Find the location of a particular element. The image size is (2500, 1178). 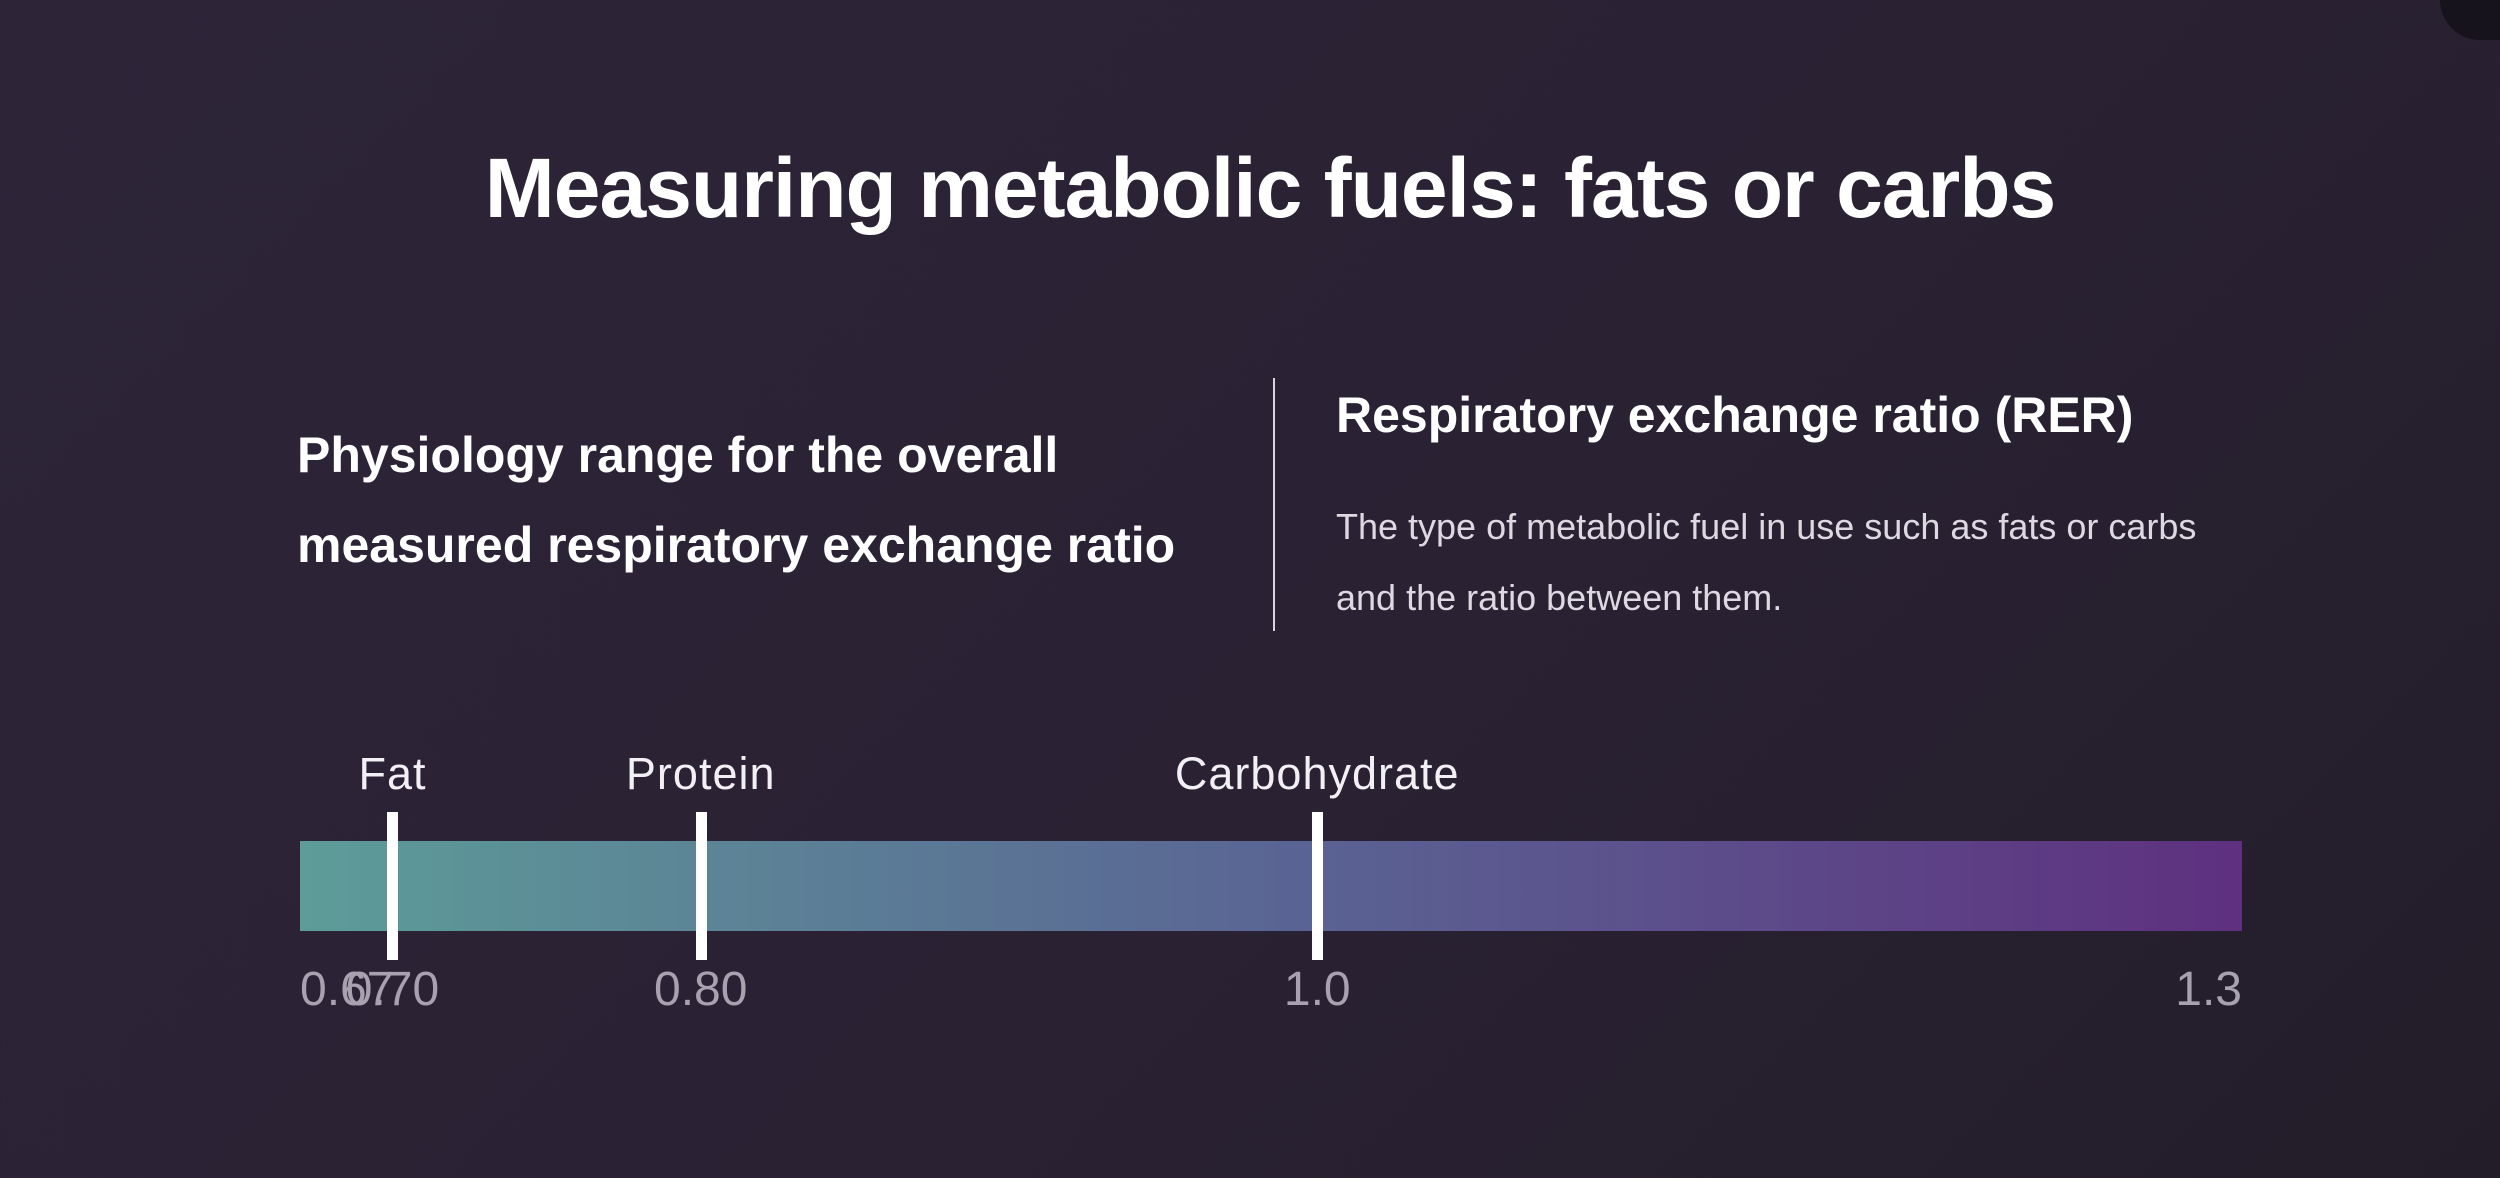

tick-label-0-80: 0.80 is located at coordinates (701, 989).